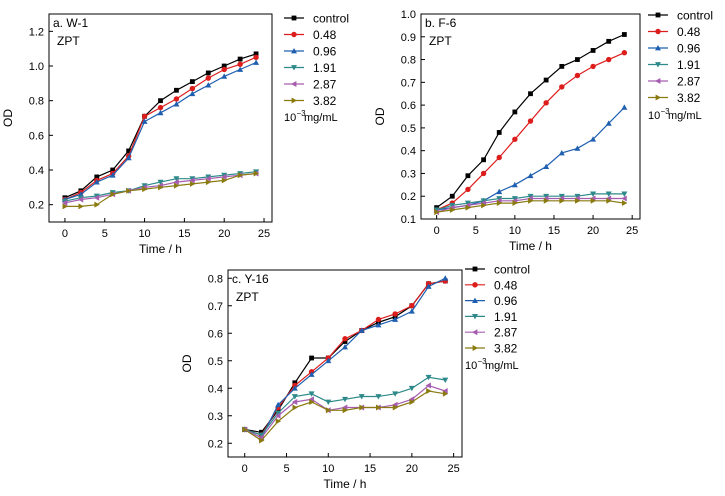 The height and width of the screenshot is (496, 725). Describe the element at coordinates (593, 231) in the screenshot. I see `x-tick-label: 20` at that location.